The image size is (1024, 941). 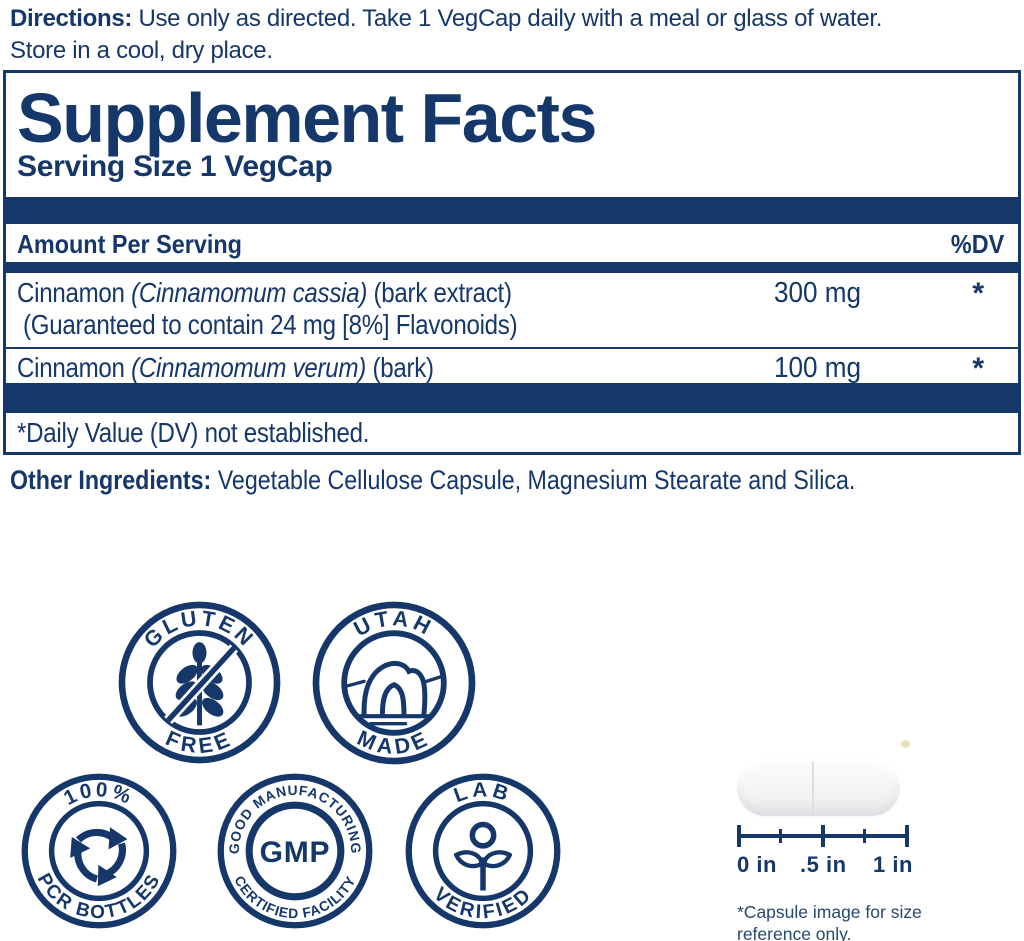 What do you see at coordinates (225, 367) in the screenshot?
I see `ingredient-row-2-name: Cinnamon (Cinnamomum verum) (bark)` at bounding box center [225, 367].